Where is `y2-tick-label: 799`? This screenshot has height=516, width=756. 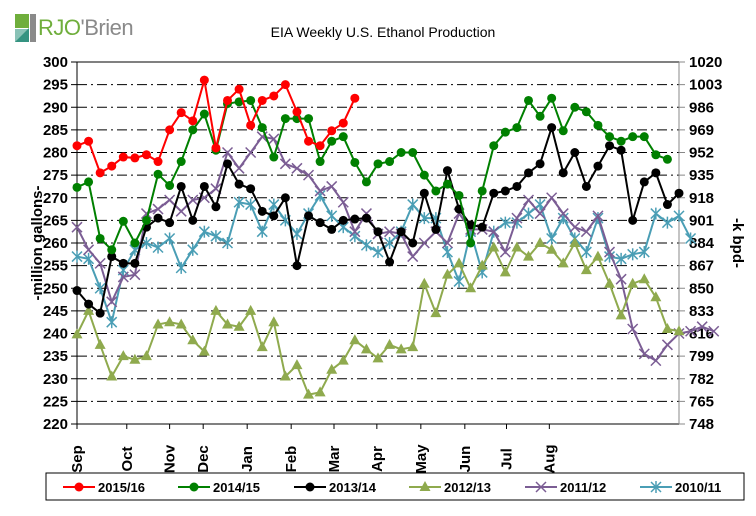
y2-tick-label: 799 is located at coordinates (701, 356).